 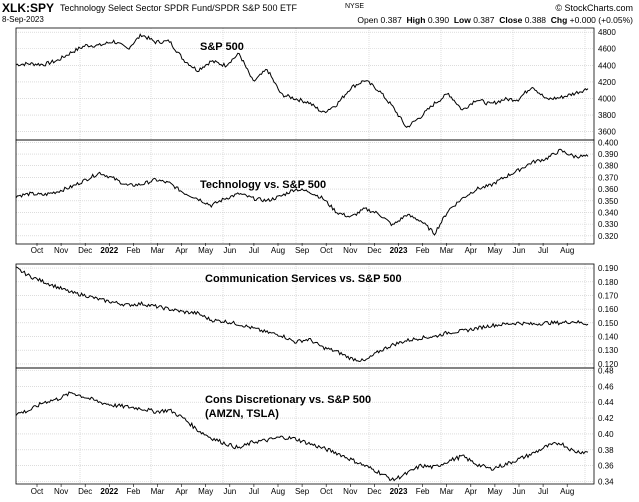 I want to click on y-tick-label: 4000, so click(x=607, y=99).